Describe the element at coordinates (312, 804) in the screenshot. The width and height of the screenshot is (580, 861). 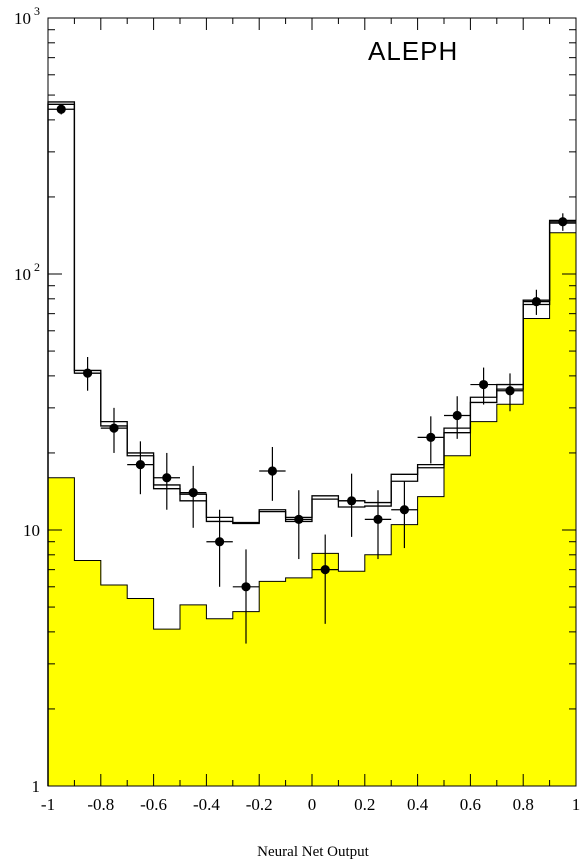
I see `x-tick-label: 0` at that location.